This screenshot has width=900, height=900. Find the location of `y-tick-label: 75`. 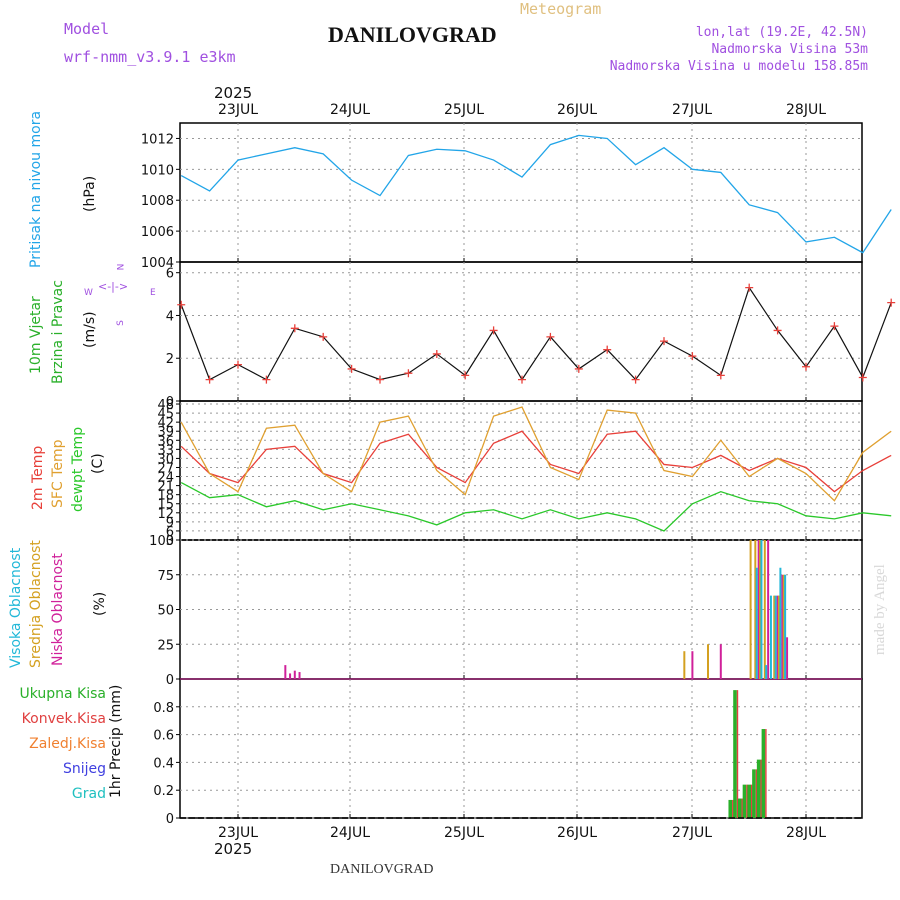

y-tick-label: 75 is located at coordinates (165, 576).